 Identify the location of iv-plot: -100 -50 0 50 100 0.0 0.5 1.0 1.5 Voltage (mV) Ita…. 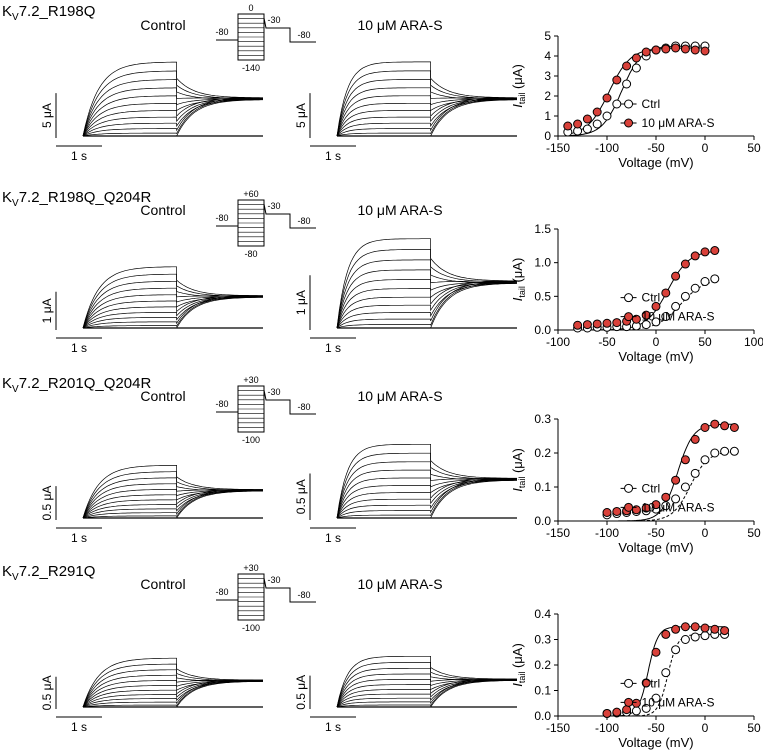
(636, 293).